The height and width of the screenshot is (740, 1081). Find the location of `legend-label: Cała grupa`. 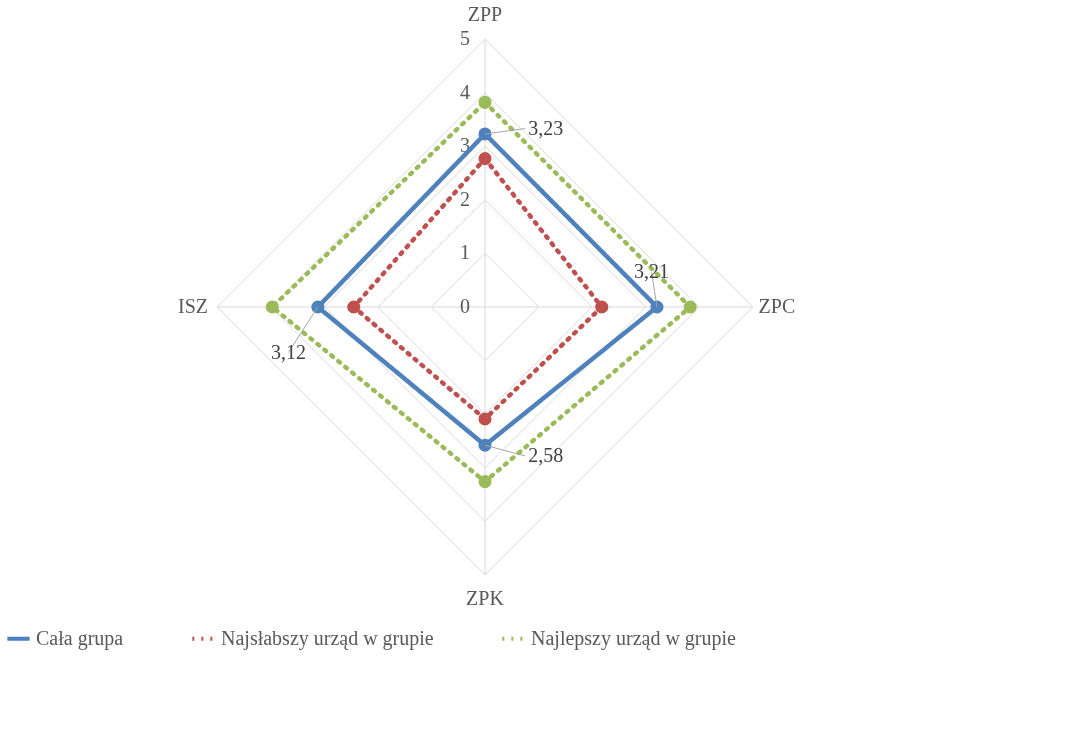

legend-label: Cała grupa is located at coordinates (80, 638).